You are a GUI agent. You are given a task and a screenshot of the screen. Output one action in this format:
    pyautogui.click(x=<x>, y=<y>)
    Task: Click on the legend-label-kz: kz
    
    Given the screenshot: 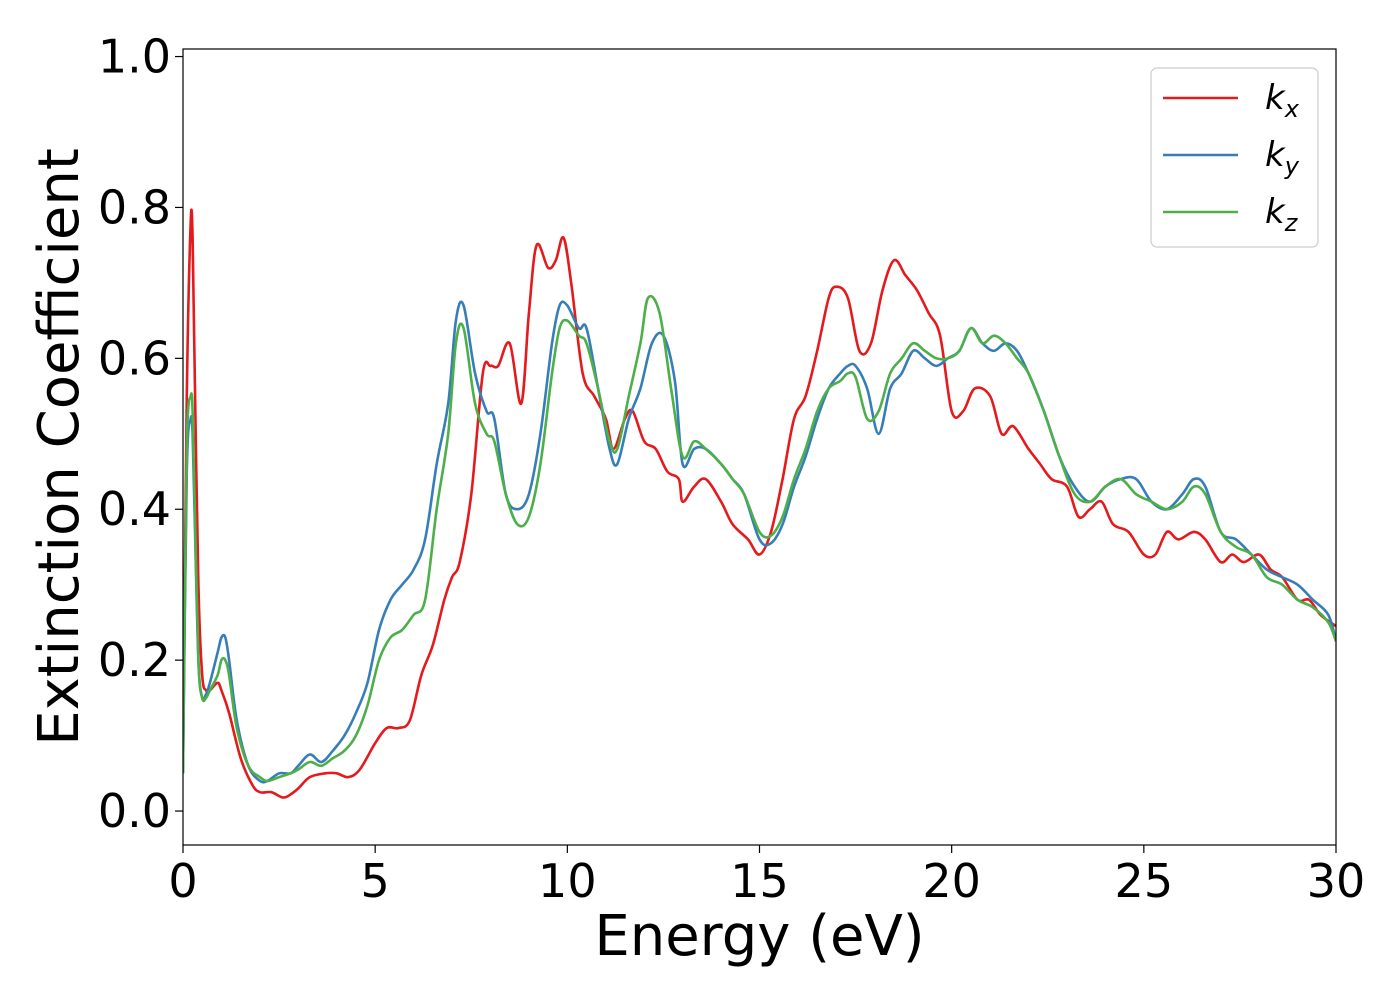 What is the action you would take?
    pyautogui.click(x=1282, y=214)
    